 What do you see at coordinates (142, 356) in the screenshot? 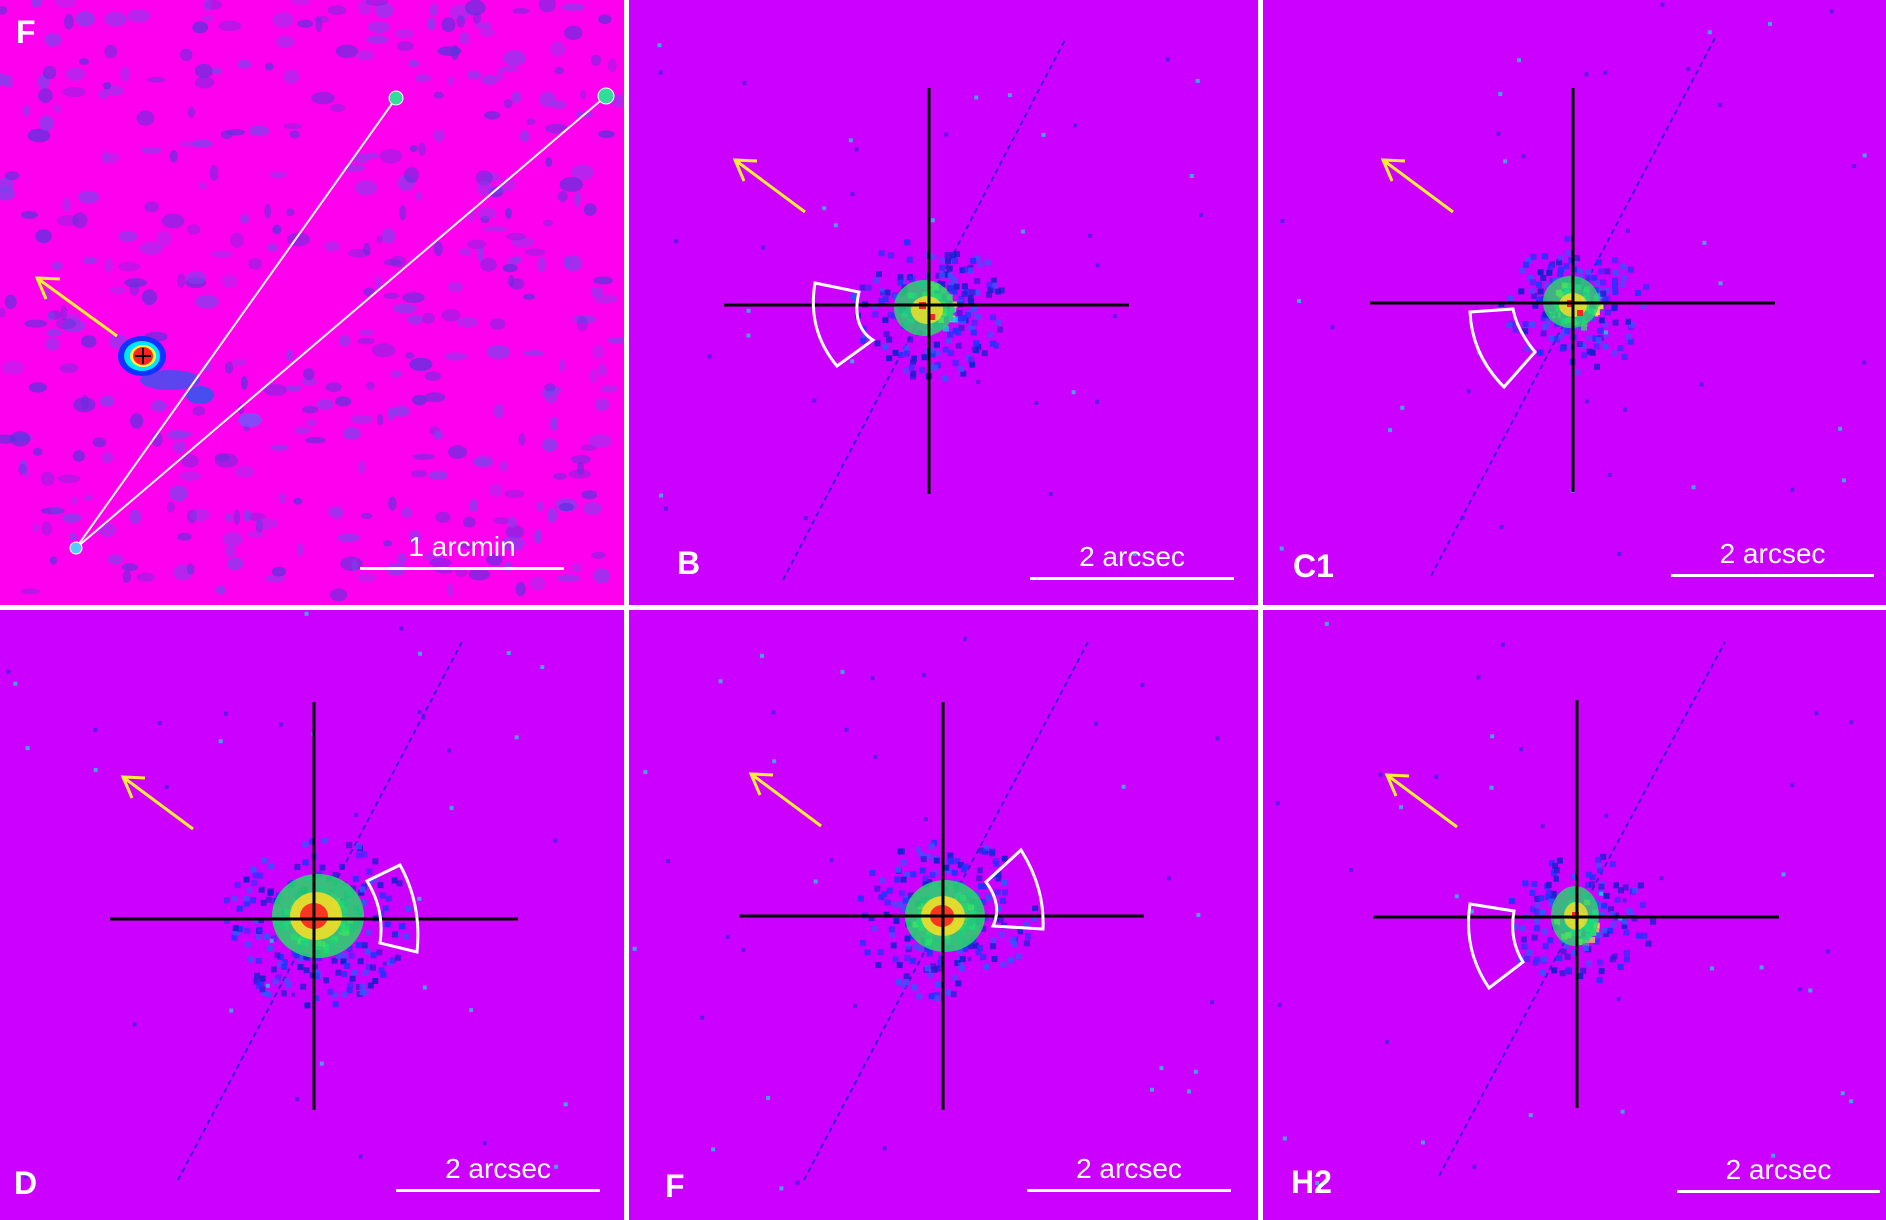
I see `bright-source` at bounding box center [142, 356].